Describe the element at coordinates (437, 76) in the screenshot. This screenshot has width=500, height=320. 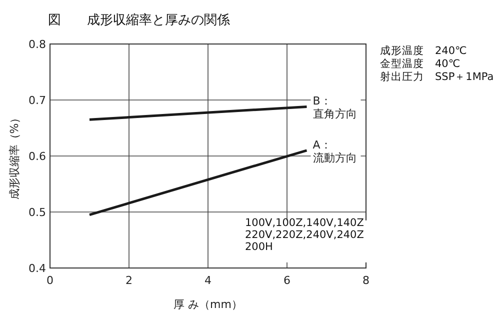
I see `text: 射出圧力 SSP＋1MPa` at that location.